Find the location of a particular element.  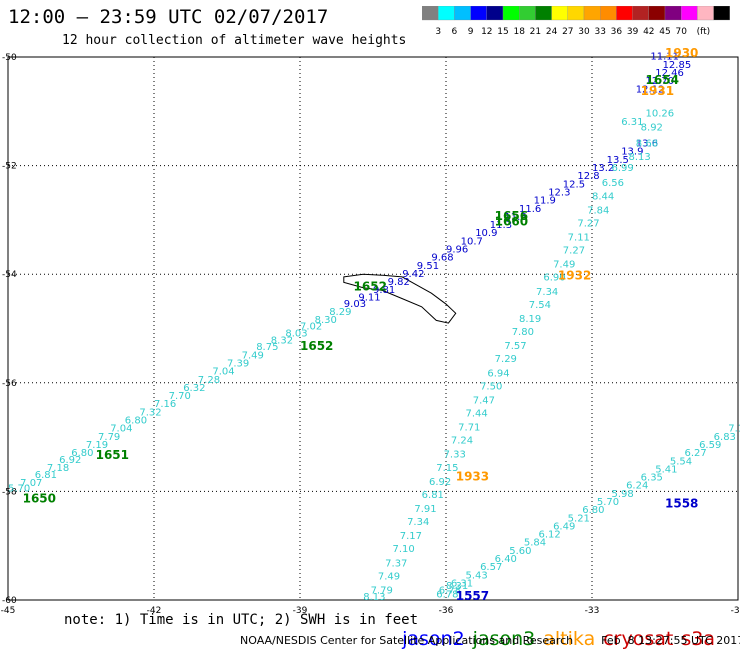

time-label: 1651 is located at coordinates (112, 455).